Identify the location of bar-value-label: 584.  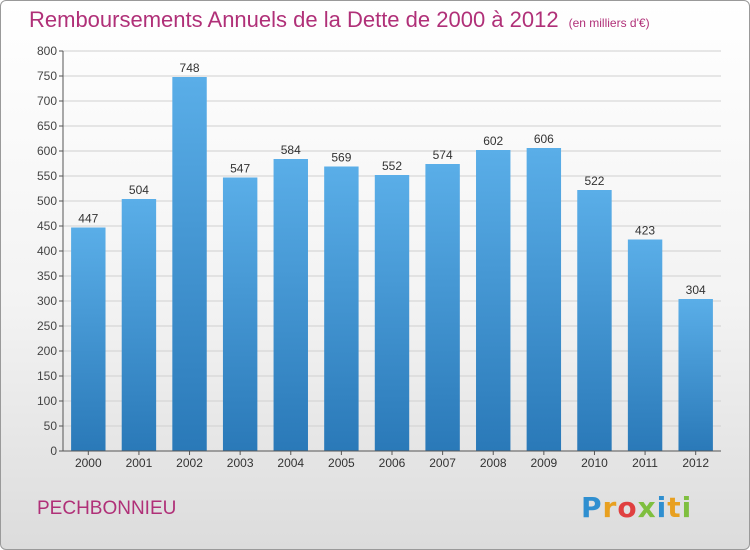
(291, 150).